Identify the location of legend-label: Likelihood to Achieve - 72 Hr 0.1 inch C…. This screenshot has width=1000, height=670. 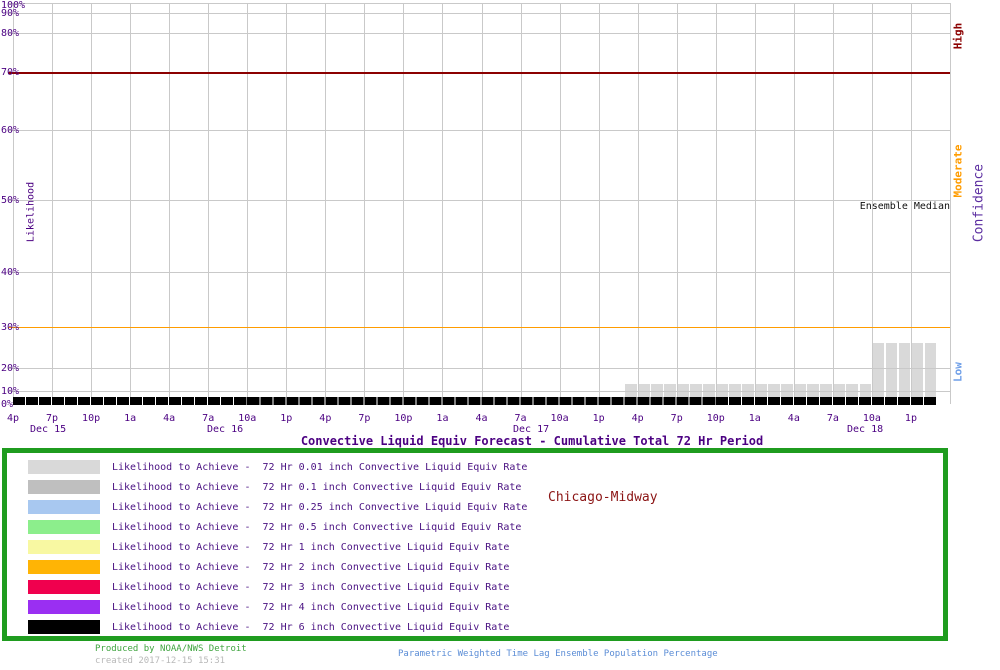
(317, 487).